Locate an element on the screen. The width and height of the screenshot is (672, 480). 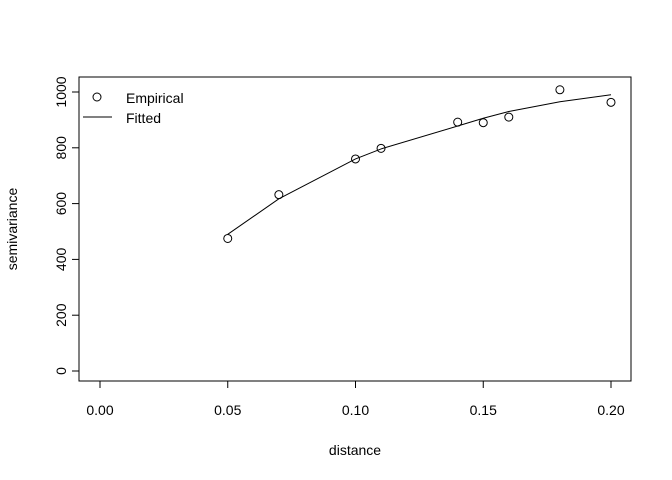
legend-empirical-label: Empirical is located at coordinates (155, 98).